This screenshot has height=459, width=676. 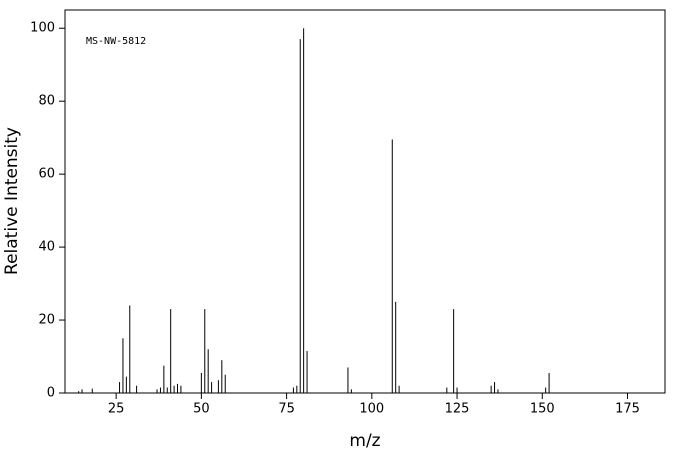 What do you see at coordinates (42, 28) in the screenshot?
I see `y-tick-label: 100` at bounding box center [42, 28].